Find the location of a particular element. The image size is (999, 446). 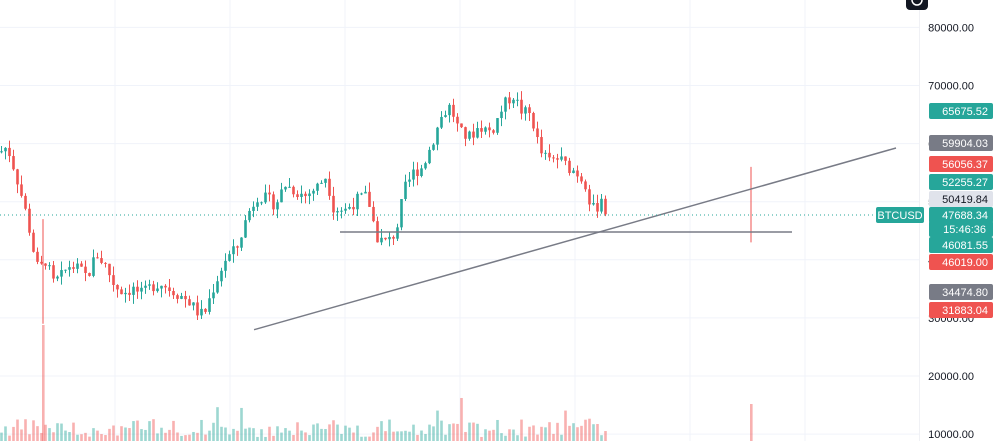

axis-tick-label: 80000.00 is located at coordinates (951, 28).